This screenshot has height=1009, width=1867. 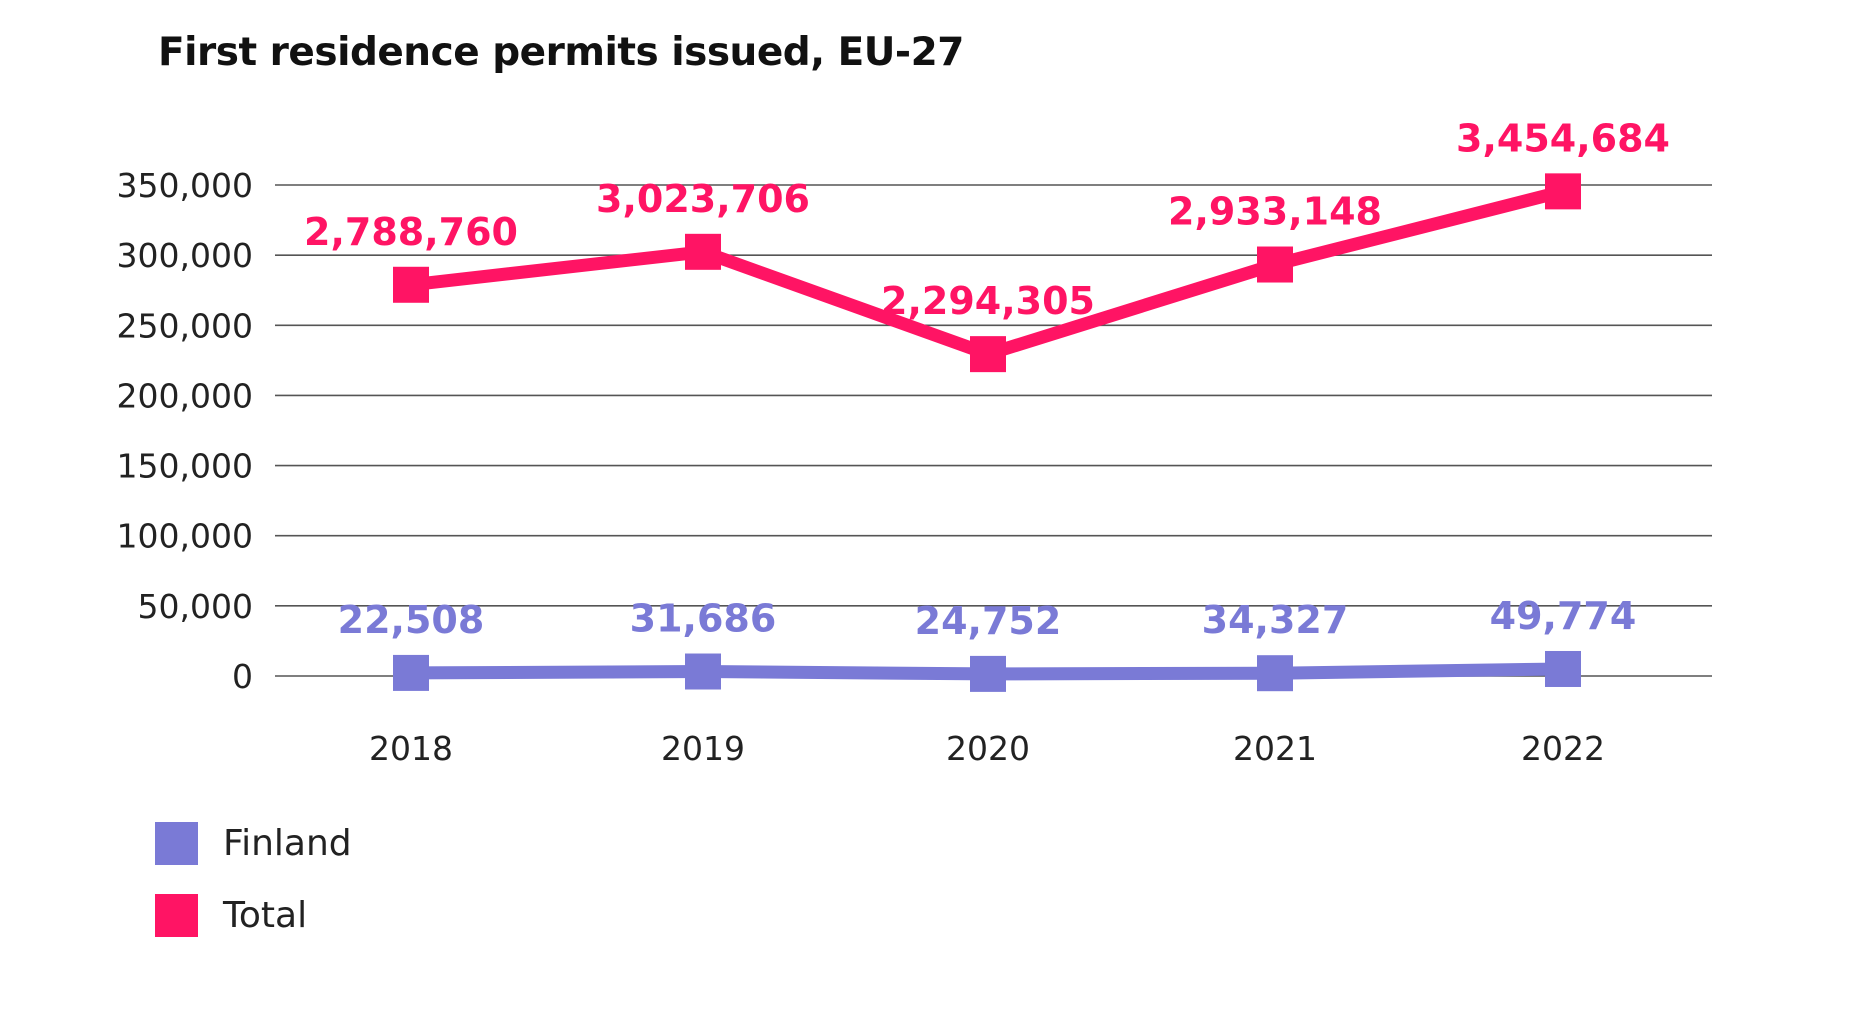 I want to click on y-tick-label: 250,000, so click(x=185, y=325).